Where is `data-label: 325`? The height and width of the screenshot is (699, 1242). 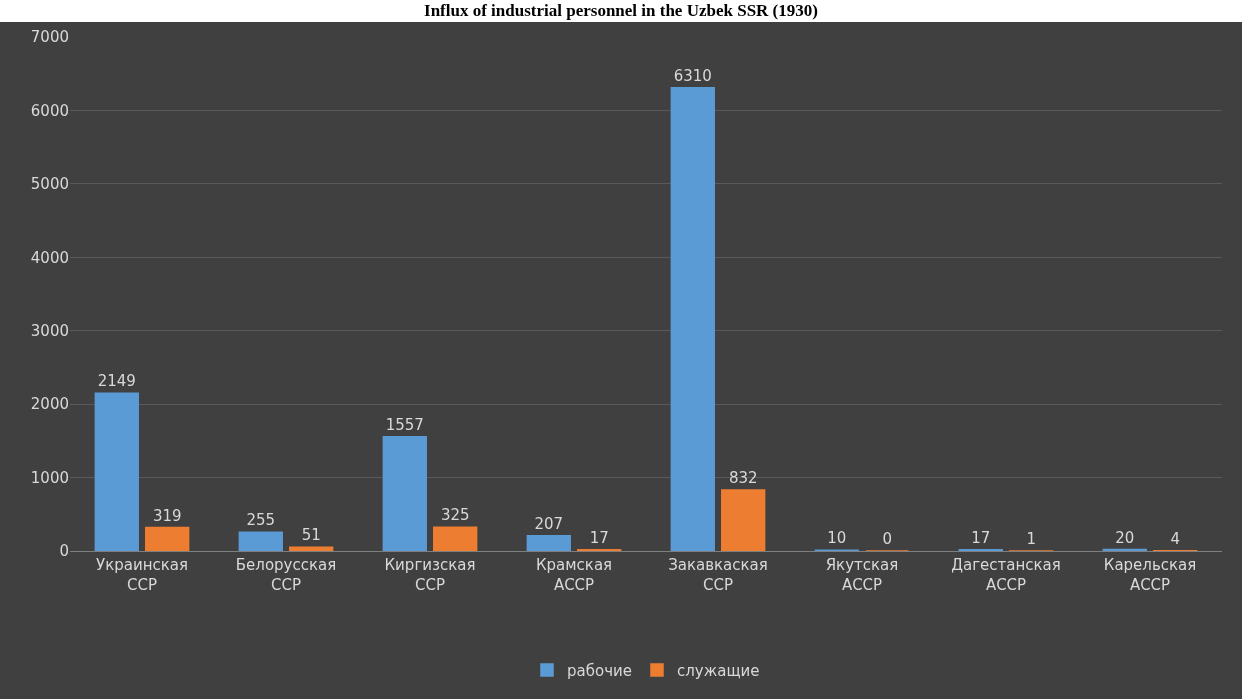 data-label: 325 is located at coordinates (455, 515).